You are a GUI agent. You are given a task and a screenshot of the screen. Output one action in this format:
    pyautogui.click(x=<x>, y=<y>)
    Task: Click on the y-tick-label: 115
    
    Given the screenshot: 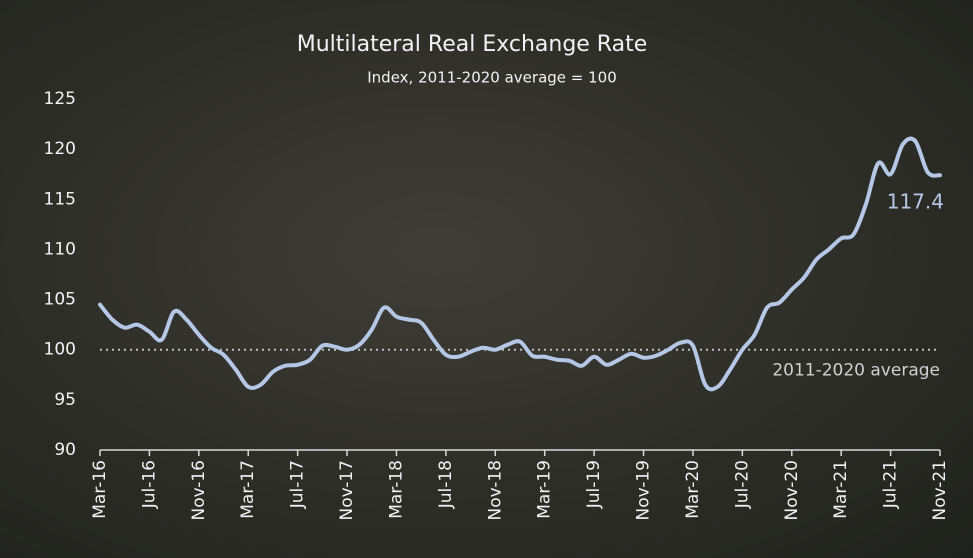 What is the action you would take?
    pyautogui.click(x=60, y=199)
    